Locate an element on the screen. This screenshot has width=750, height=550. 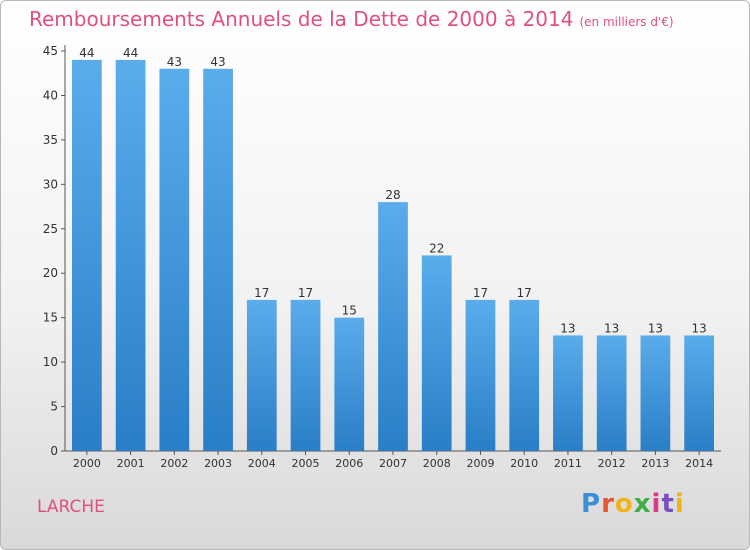
x-tick-label: 2001 is located at coordinates (131, 463).